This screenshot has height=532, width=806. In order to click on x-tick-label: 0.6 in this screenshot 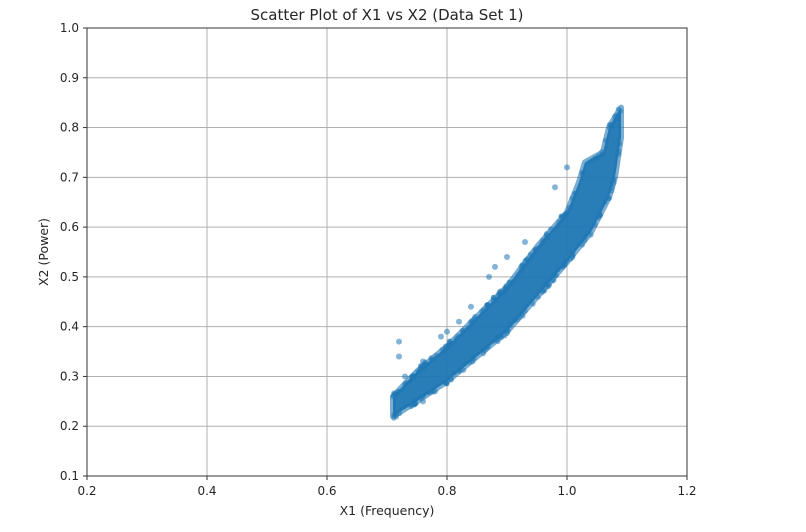, I will do `click(326, 491)`.